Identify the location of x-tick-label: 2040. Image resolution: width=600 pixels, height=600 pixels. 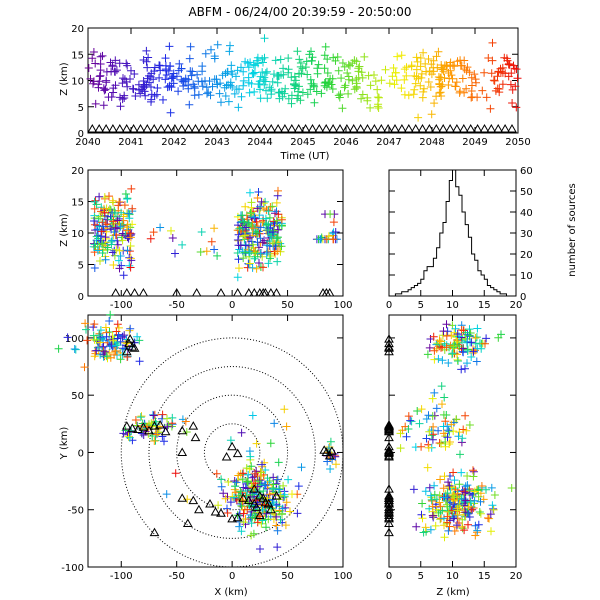
(87, 142).